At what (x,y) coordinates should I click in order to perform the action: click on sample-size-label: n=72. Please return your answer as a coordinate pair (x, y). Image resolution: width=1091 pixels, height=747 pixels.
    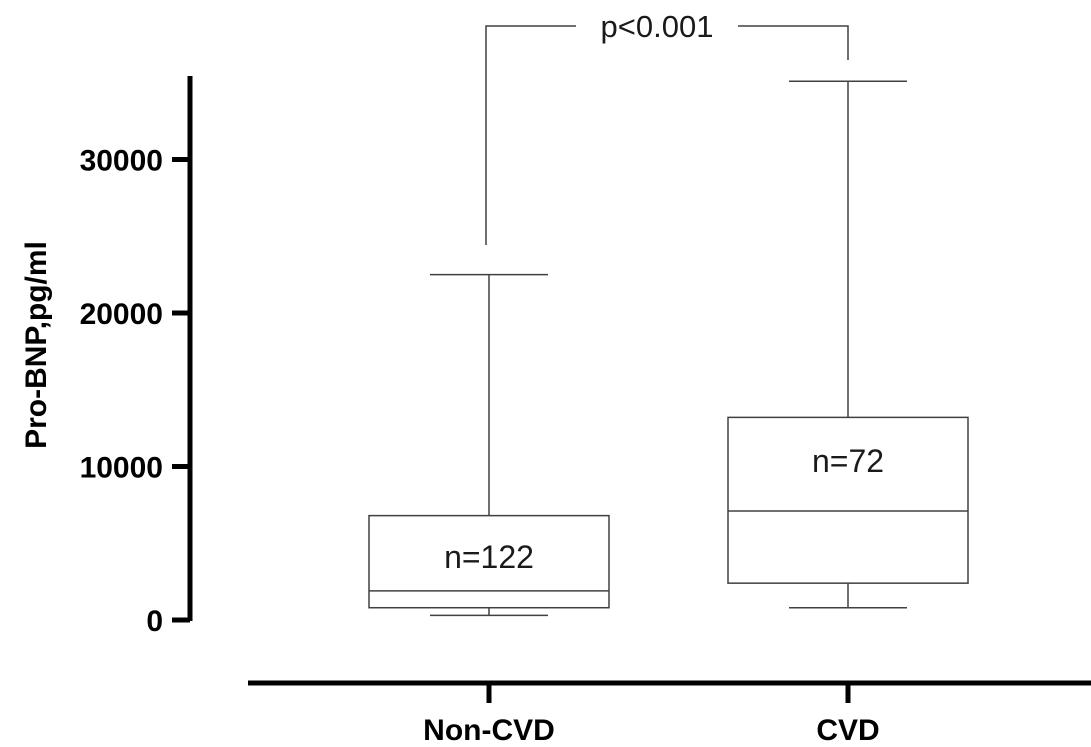
    Looking at the image, I should click on (848, 461).